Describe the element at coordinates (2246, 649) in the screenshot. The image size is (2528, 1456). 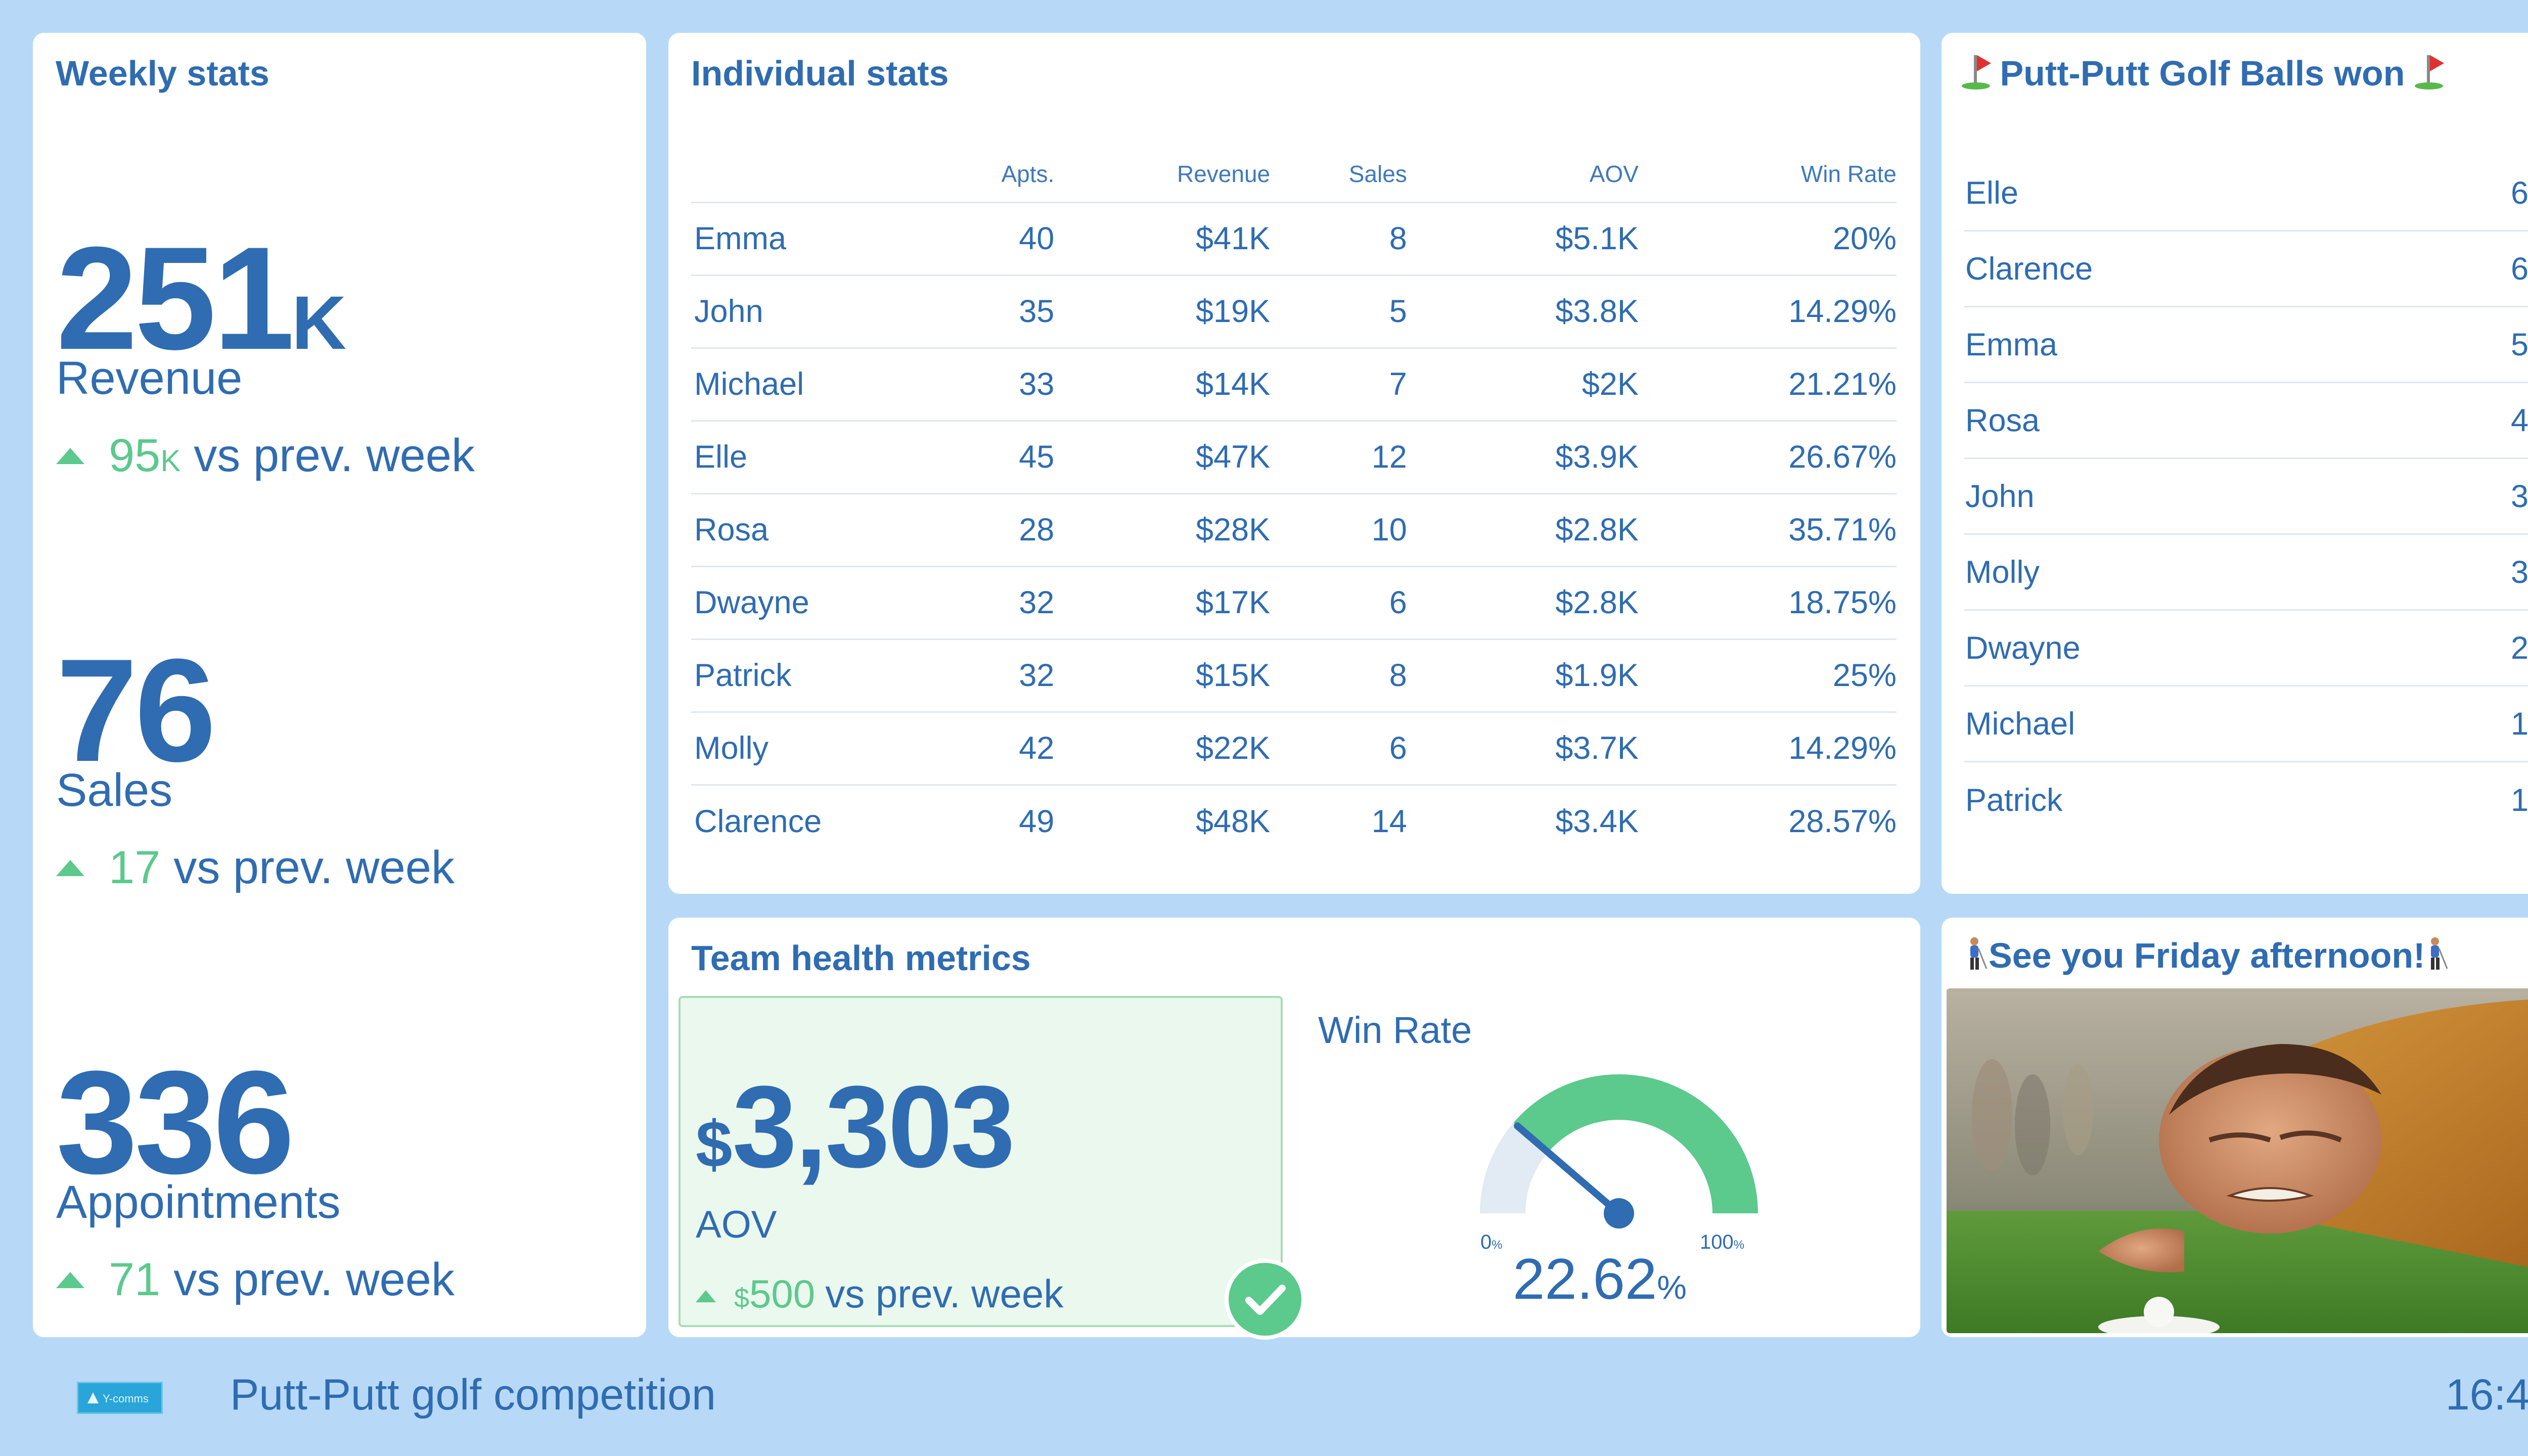
I see `list-item: Dwayne 2` at that location.